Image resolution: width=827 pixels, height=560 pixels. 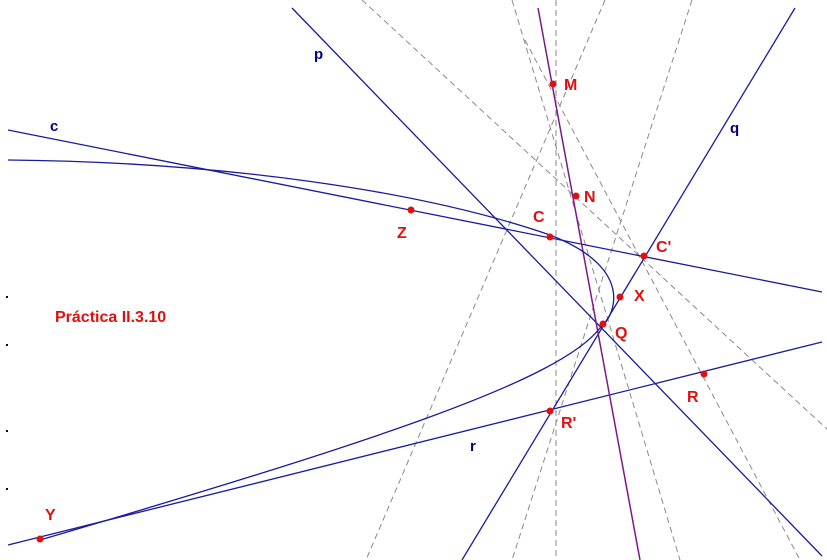 What do you see at coordinates (621, 333) in the screenshot?
I see `label-point-q: Q` at bounding box center [621, 333].